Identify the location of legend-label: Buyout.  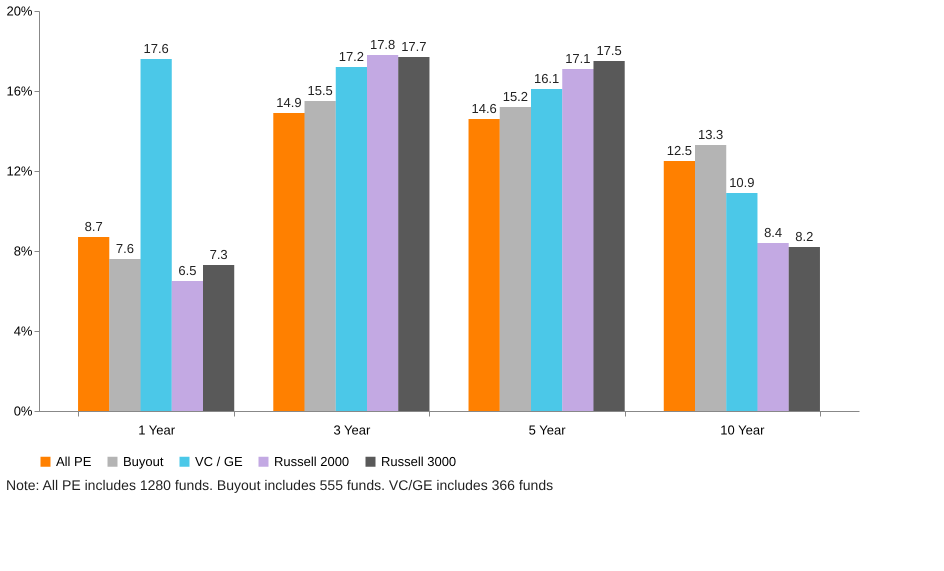
(143, 461).